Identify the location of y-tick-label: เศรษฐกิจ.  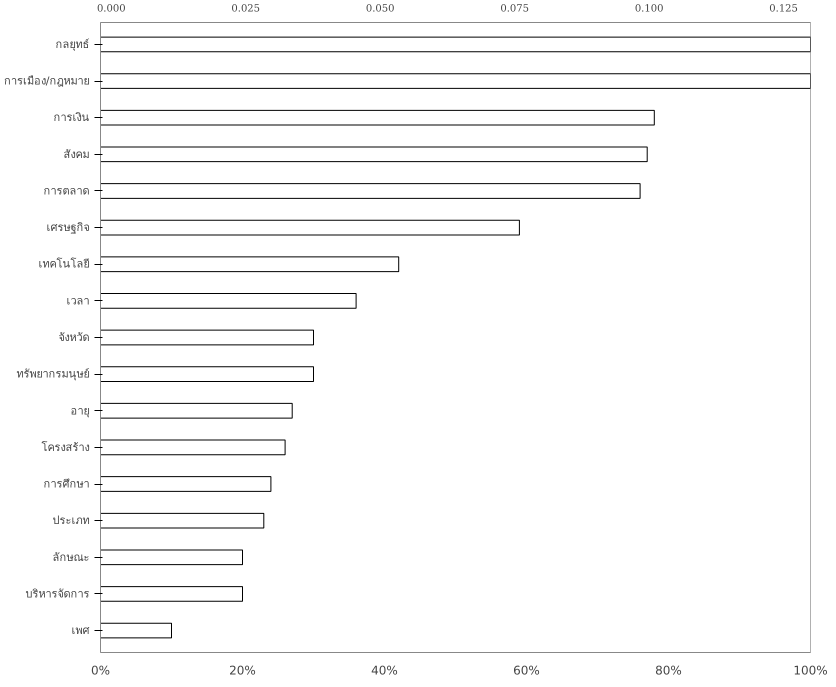
(68, 227).